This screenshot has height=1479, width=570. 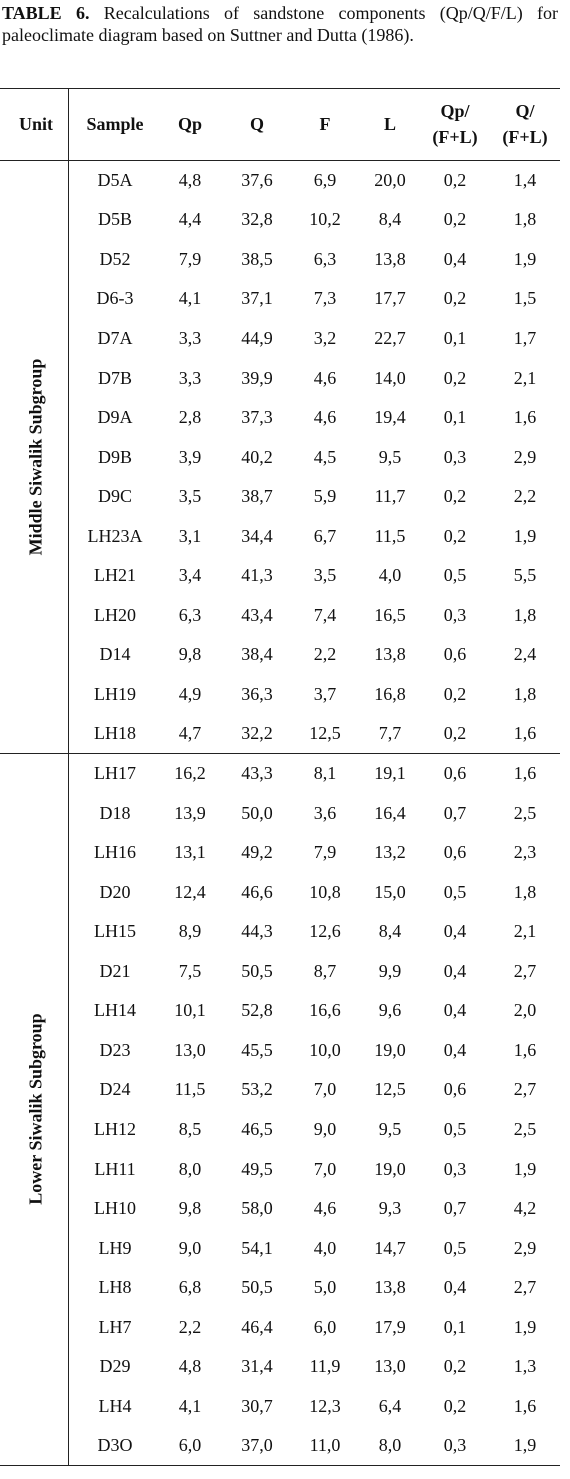 What do you see at coordinates (257, 1287) in the screenshot?
I see `table-cell: 50,5` at bounding box center [257, 1287].